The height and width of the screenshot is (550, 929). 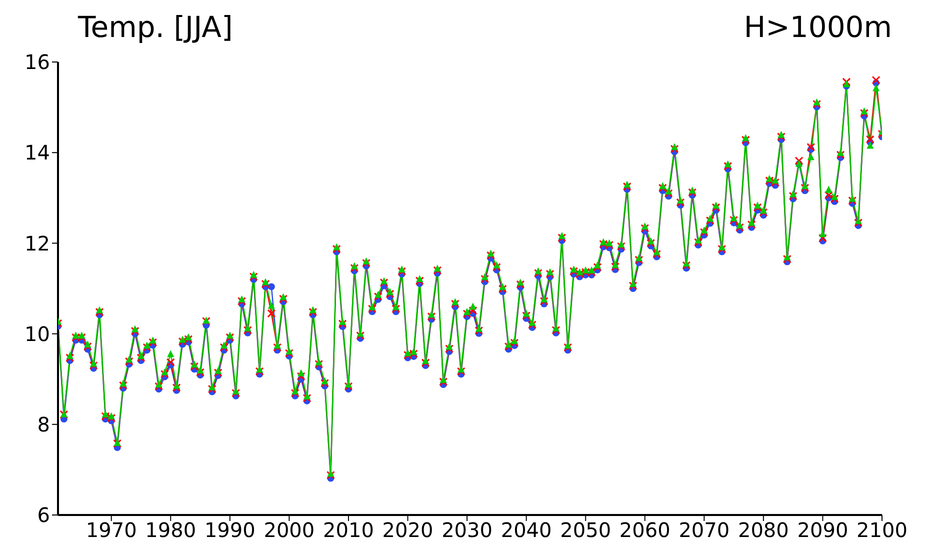 What do you see at coordinates (37, 62) in the screenshot?
I see `y-tick-label: 16` at bounding box center [37, 62].